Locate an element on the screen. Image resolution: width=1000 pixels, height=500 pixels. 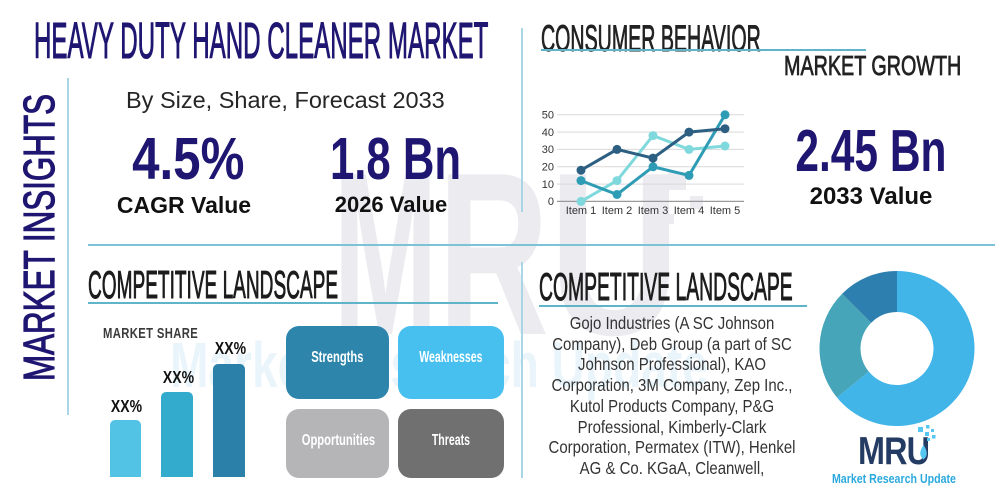
svg-text: 20 is located at coordinates (548, 168).